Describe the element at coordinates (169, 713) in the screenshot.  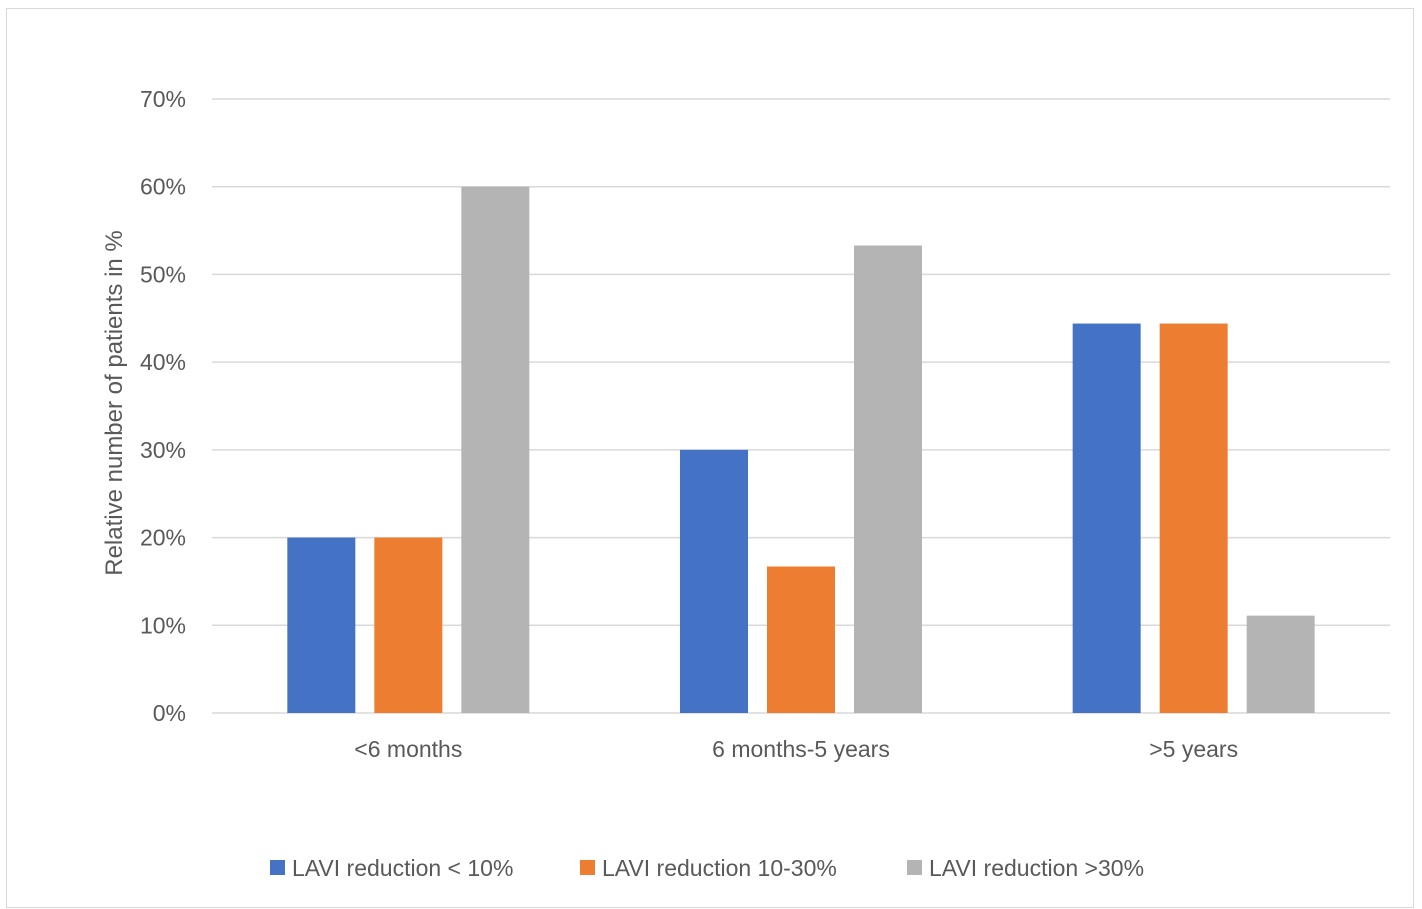
I see `y-tick-label: 0%` at that location.